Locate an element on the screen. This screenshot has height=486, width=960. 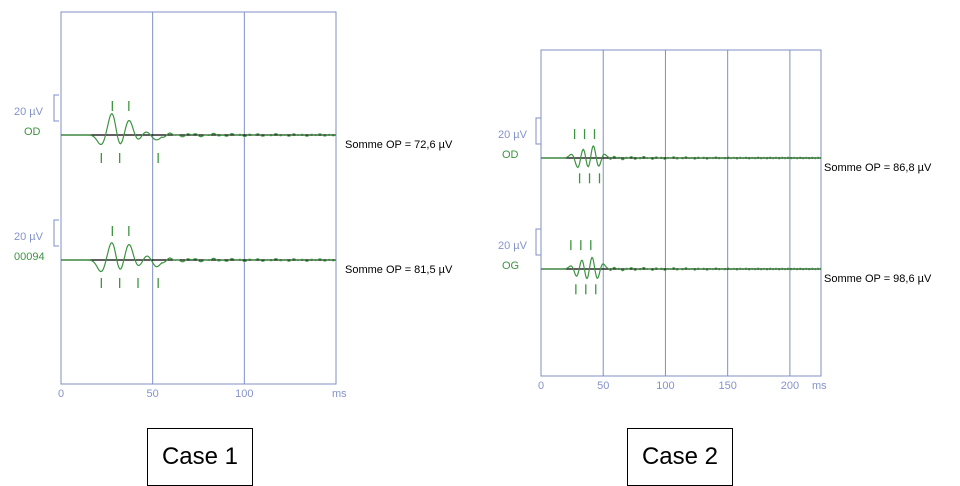
eye-label: 00094 is located at coordinates (29, 257).